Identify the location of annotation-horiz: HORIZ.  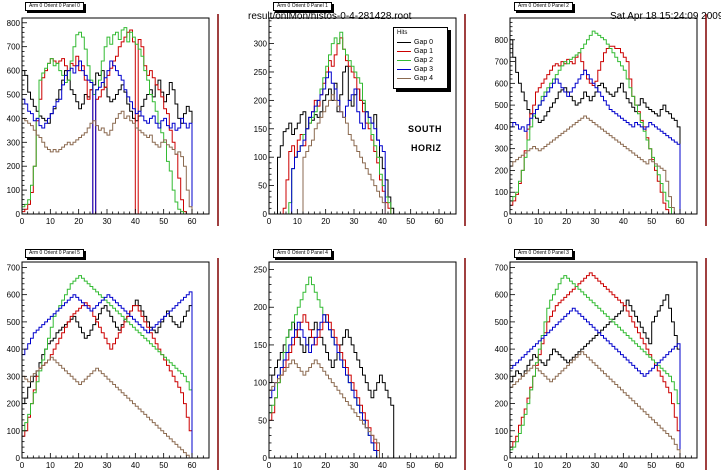
(426, 148).